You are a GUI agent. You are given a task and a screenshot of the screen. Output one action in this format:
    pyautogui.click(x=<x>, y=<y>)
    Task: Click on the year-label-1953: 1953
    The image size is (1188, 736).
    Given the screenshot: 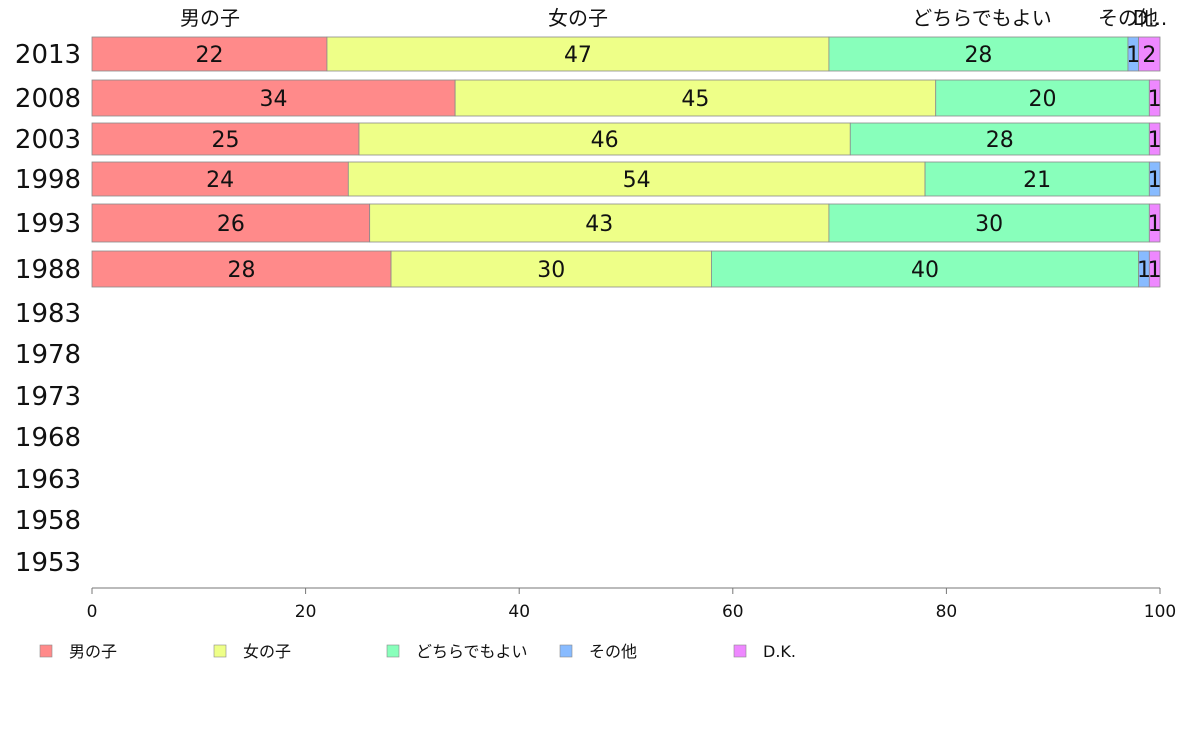 What is the action you would take?
    pyautogui.click(x=48, y=563)
    